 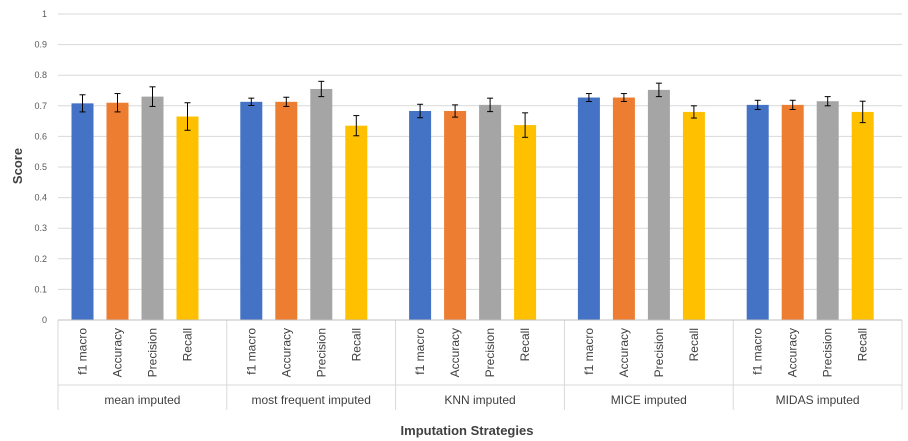 What do you see at coordinates (649, 400) in the screenshot?
I see `group-label: MICE imputed` at bounding box center [649, 400].